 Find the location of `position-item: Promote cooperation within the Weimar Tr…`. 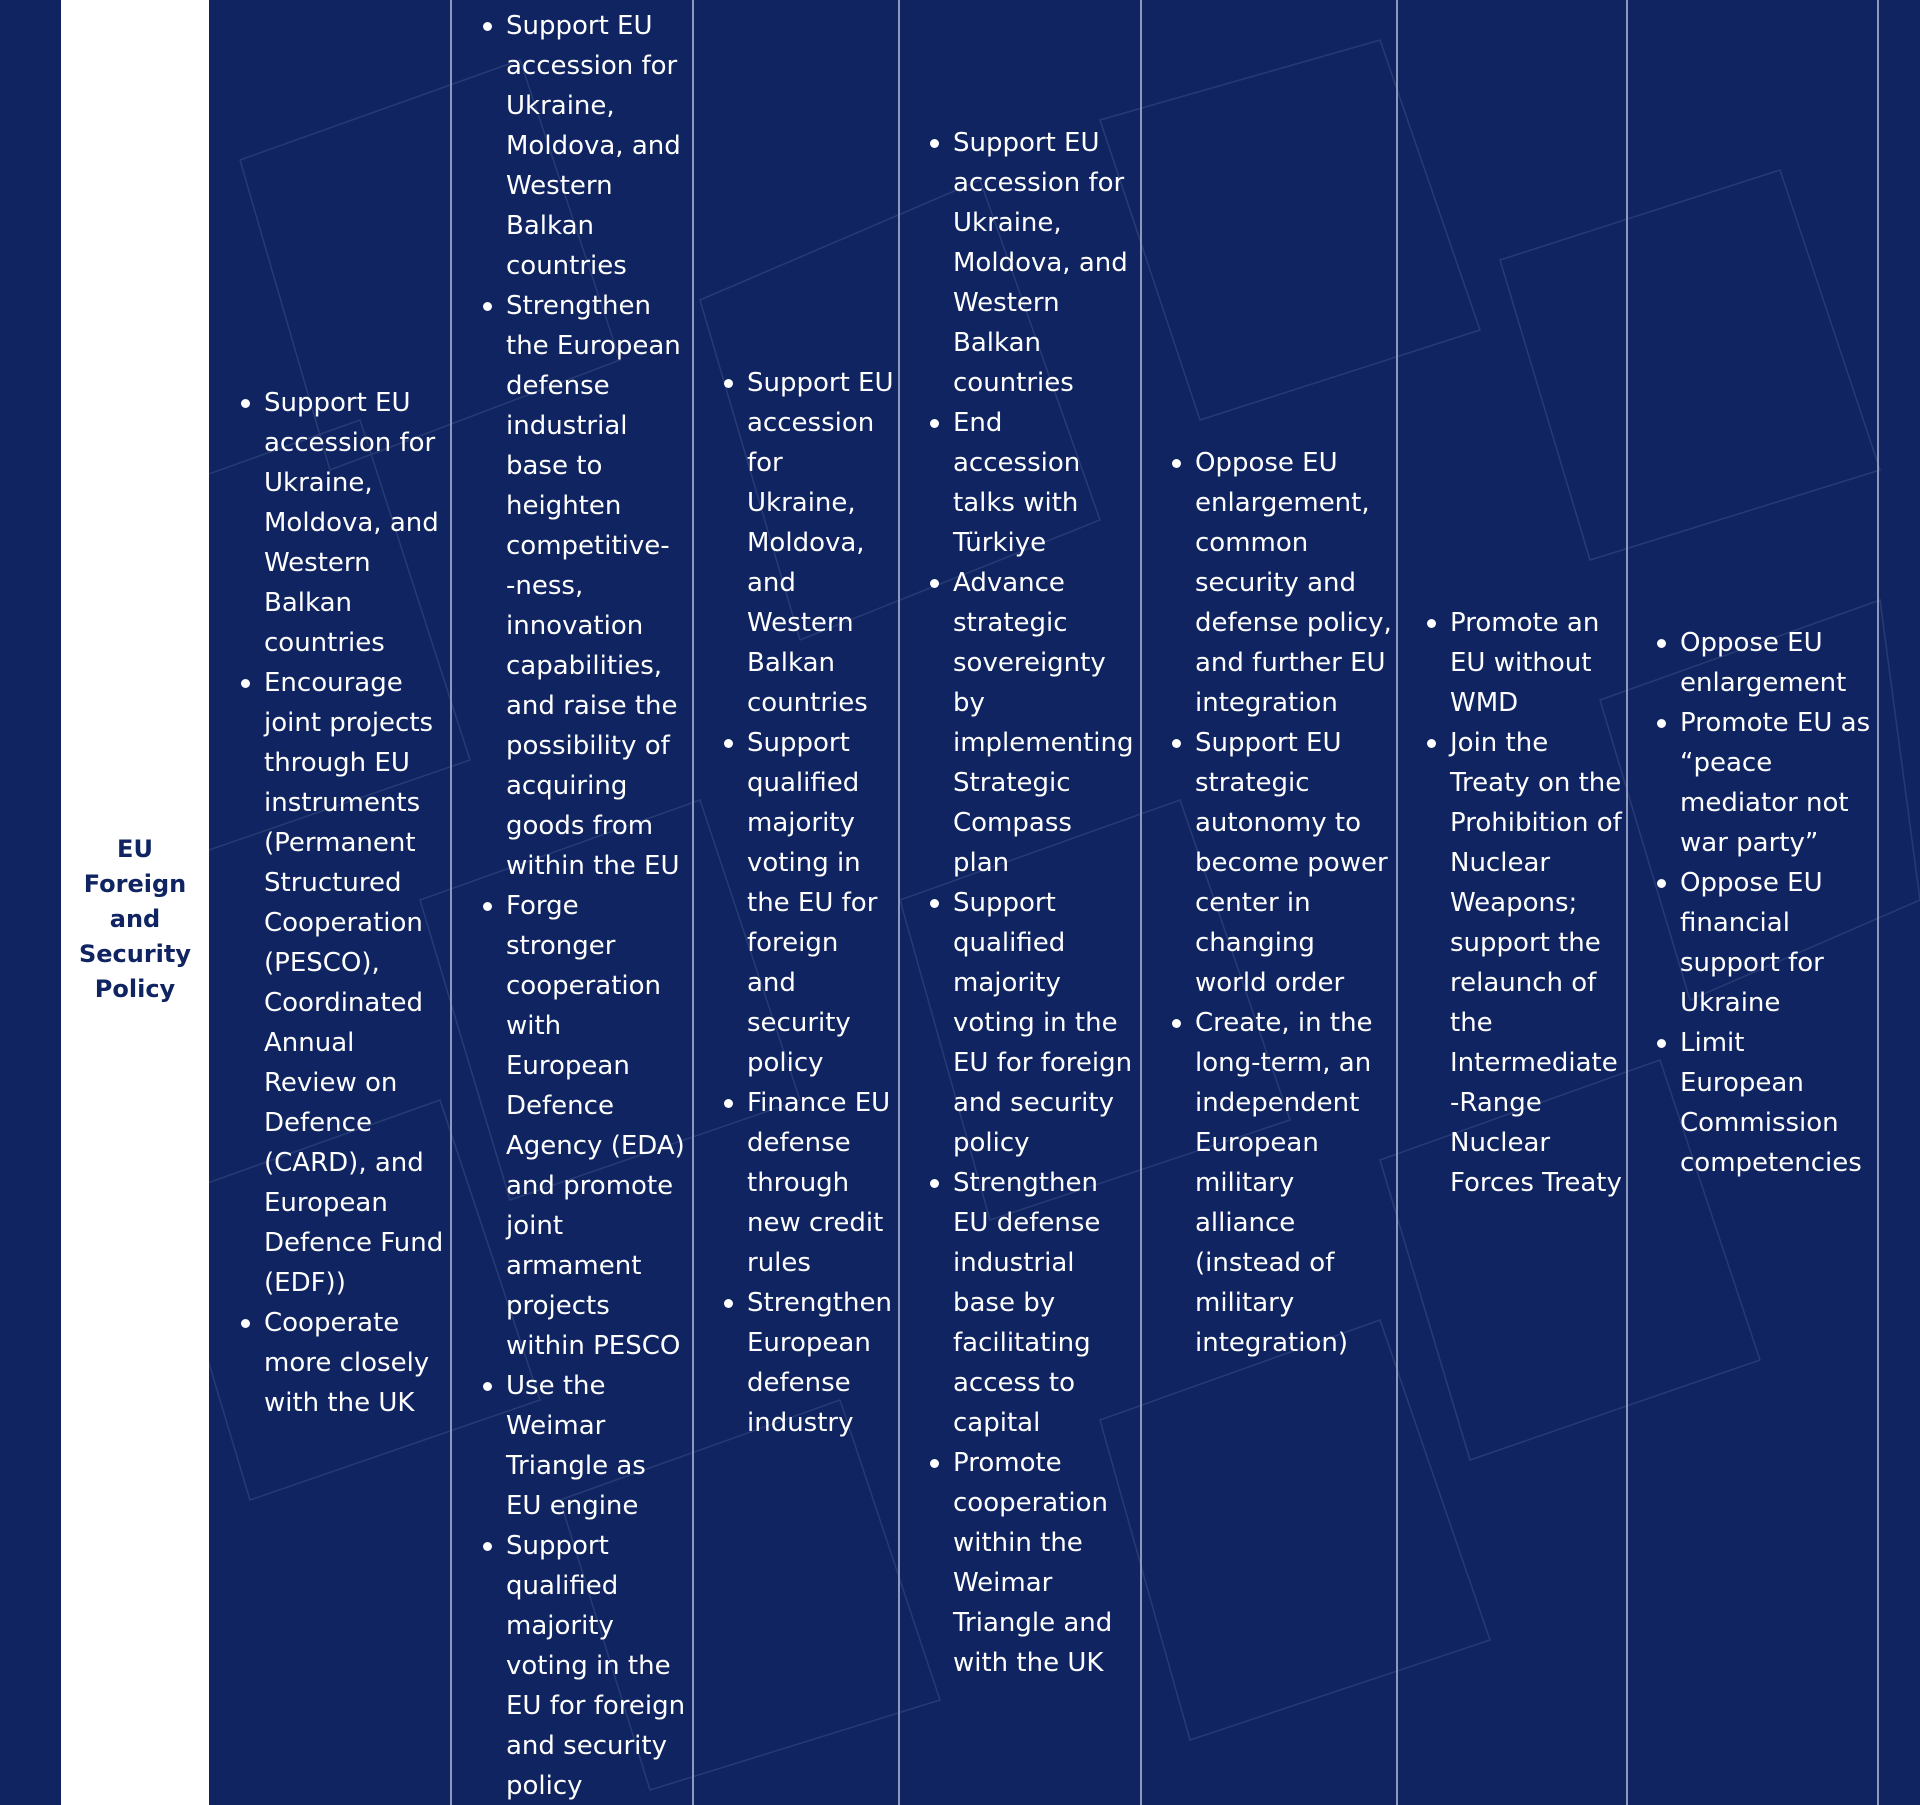

position-item: Promote cooperation within the Weimar Tr… is located at coordinates (1033, 1563).